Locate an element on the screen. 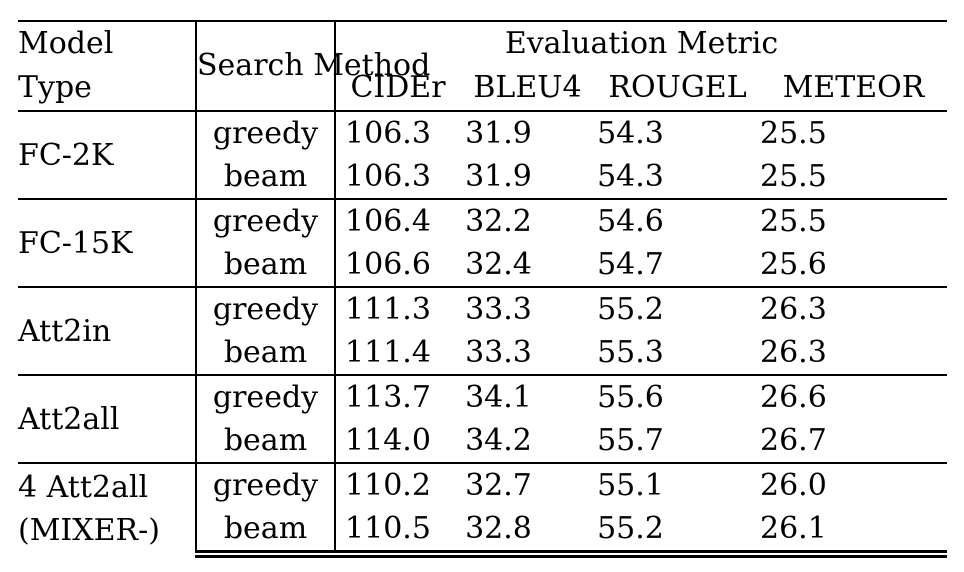  model-type-header-line1: Model is located at coordinates (66, 43).